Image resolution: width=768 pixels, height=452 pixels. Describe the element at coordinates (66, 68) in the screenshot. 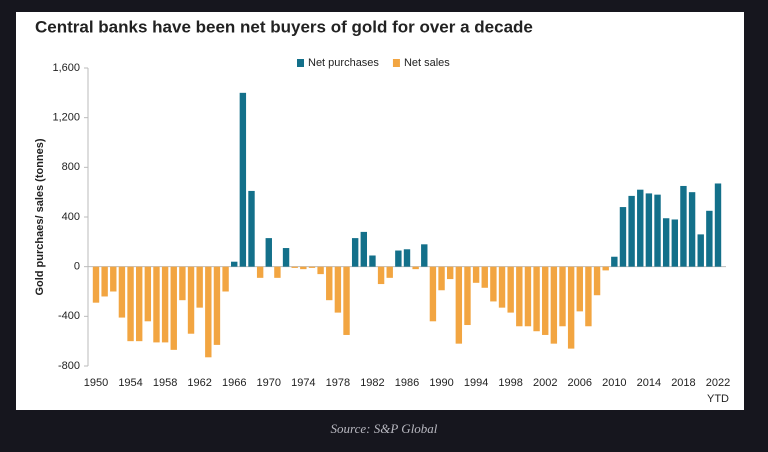

I see `y-tick-label: 1,600` at that location.